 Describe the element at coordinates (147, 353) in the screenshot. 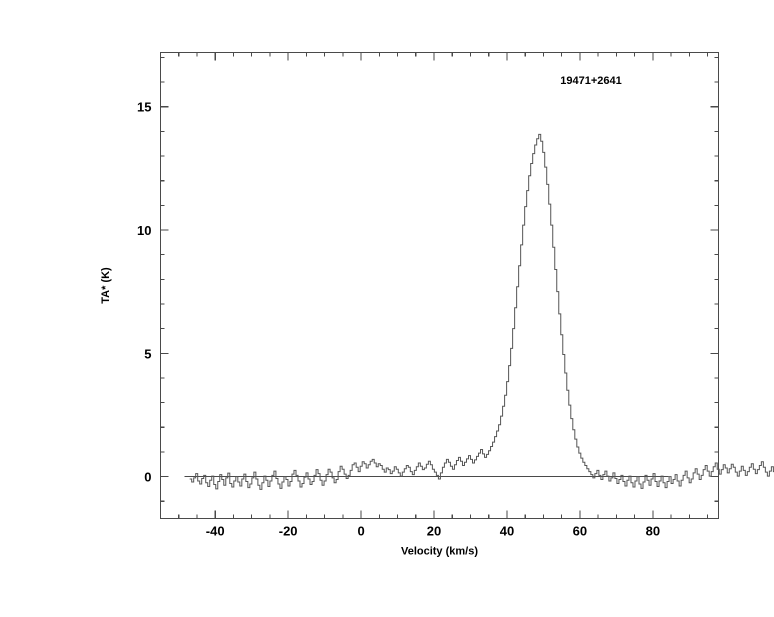

I see `y-tick-label: 5` at that location.